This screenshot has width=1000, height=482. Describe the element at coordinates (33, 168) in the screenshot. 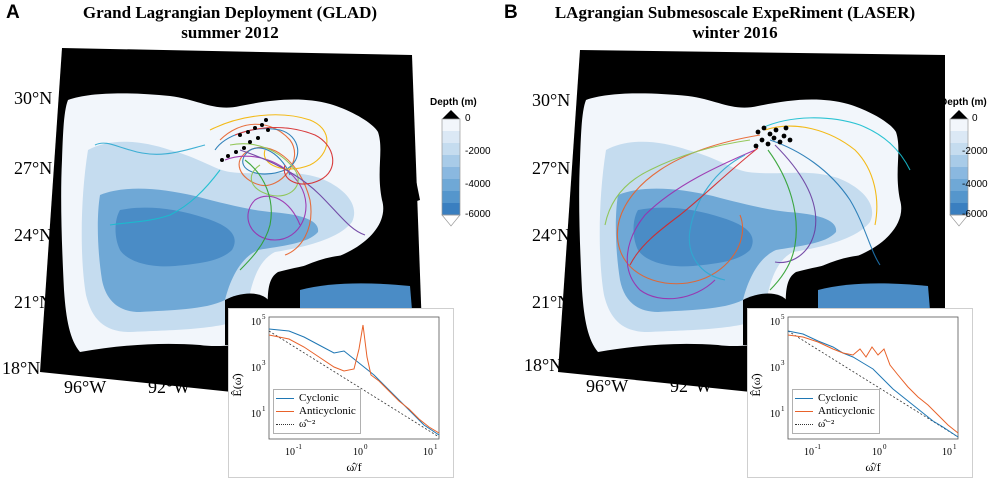

I see `lat-label-27n-a: 27°N` at that location.